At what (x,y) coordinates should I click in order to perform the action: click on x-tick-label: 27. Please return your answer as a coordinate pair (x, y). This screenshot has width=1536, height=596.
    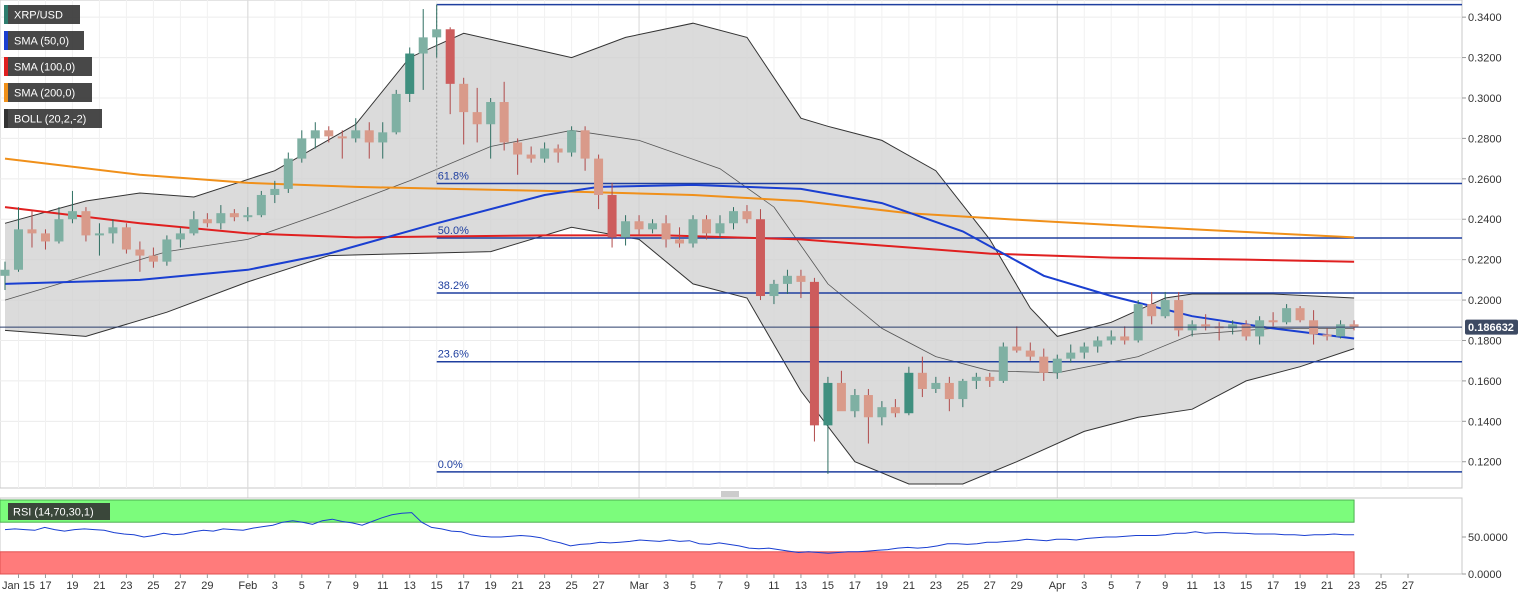
    Looking at the image, I should click on (990, 586).